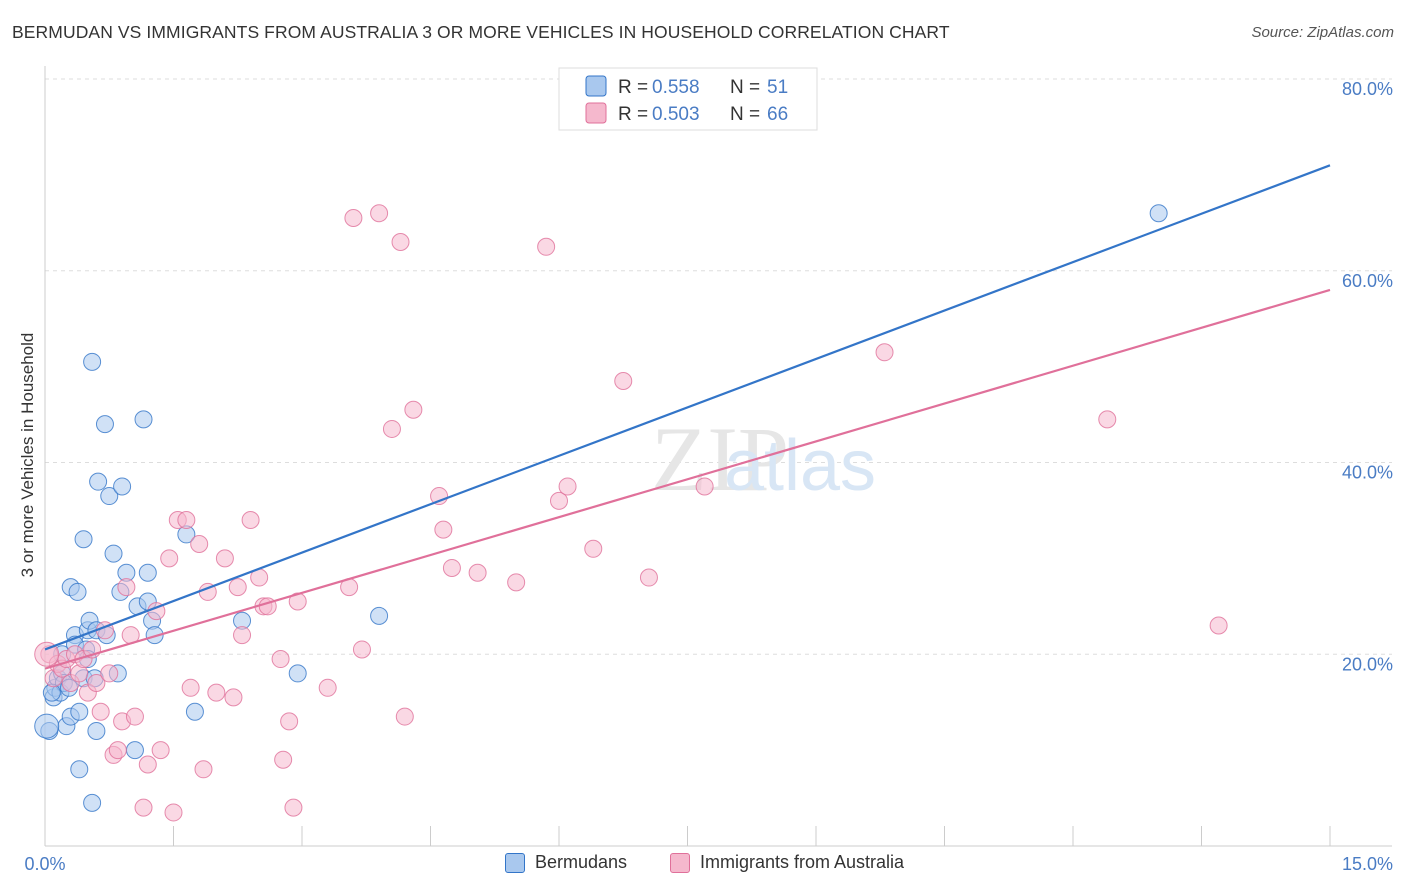 The height and width of the screenshot is (892, 1406). I want to click on legend-label-immigrants-australia: Immigrants from Australia, so click(802, 862).